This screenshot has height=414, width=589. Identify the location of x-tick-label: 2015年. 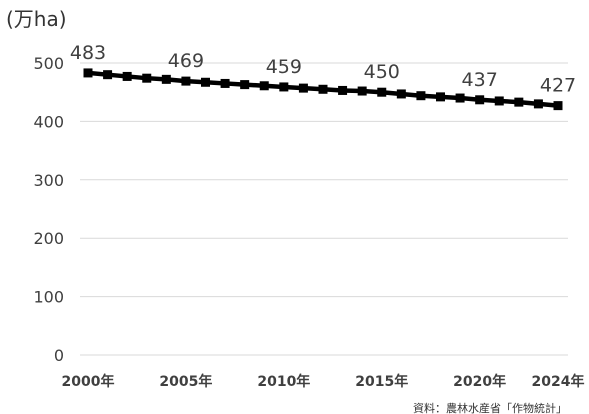
(381, 381).